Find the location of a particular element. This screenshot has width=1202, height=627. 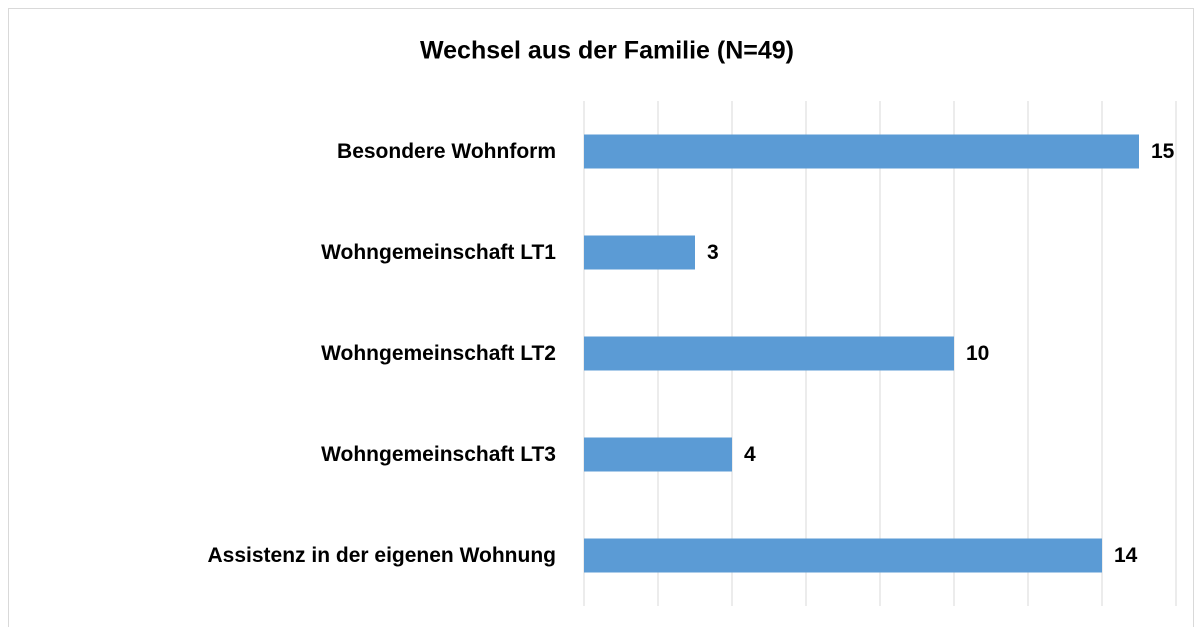

category-label: Assistenz in der eigenen Wohnung is located at coordinates (382, 555).